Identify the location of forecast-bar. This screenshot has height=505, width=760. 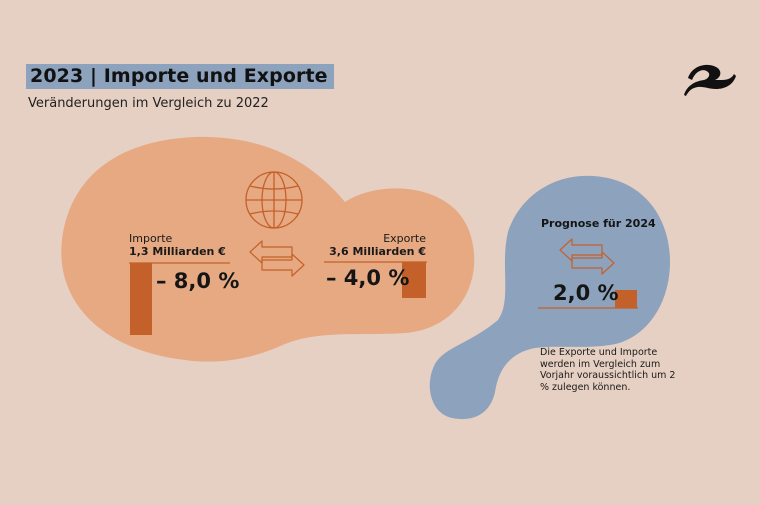
(626, 299).